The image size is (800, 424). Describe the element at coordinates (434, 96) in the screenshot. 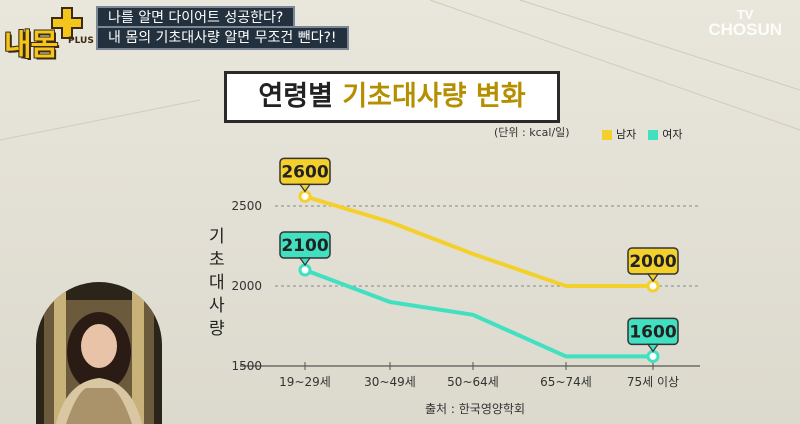

I see `chart-title-highlight: 기초대사량 변화` at that location.